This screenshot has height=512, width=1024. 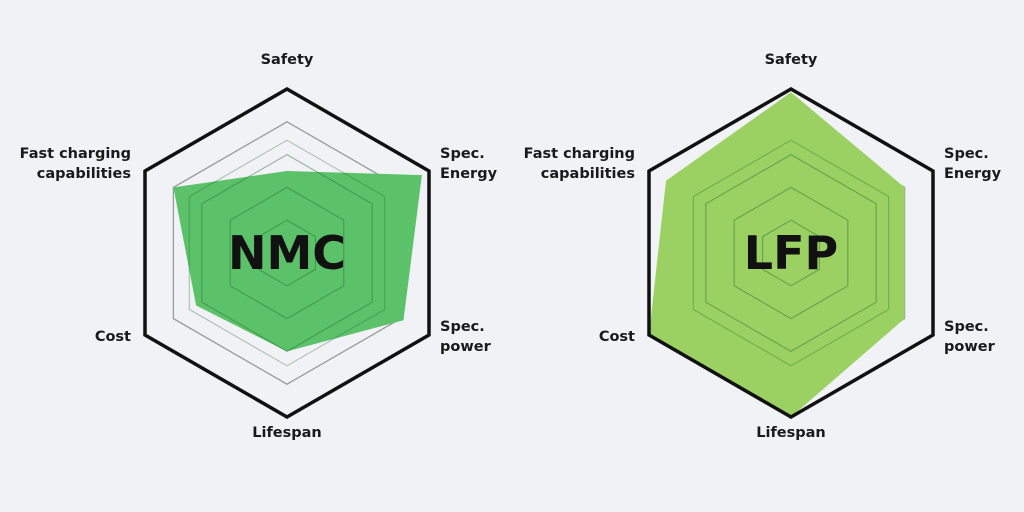 I want to click on chart-center-label: NMC, so click(x=287, y=253).